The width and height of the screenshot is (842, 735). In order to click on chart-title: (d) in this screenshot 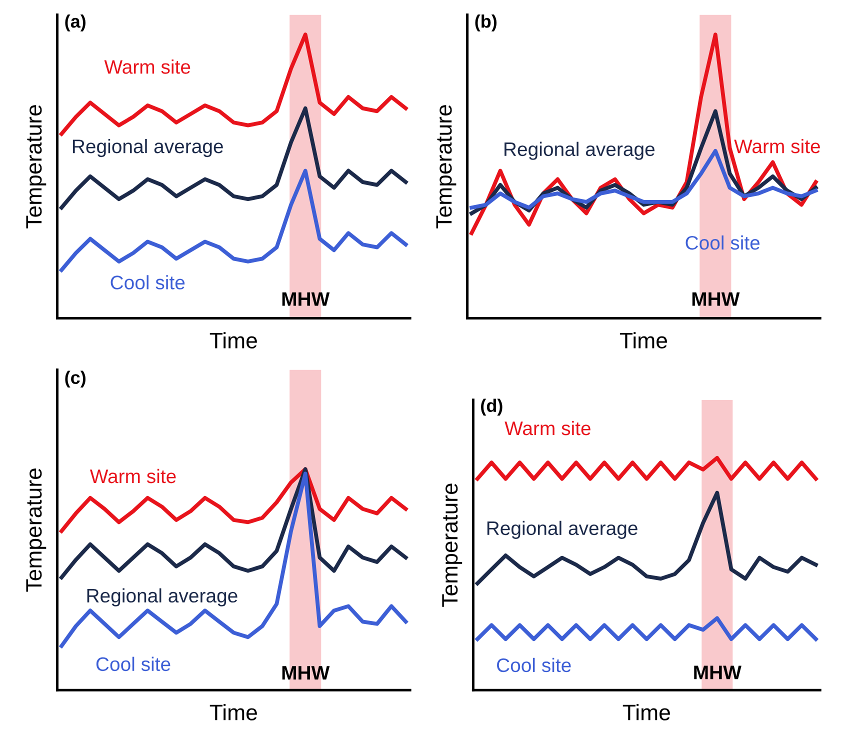, I will do `click(491, 407)`.